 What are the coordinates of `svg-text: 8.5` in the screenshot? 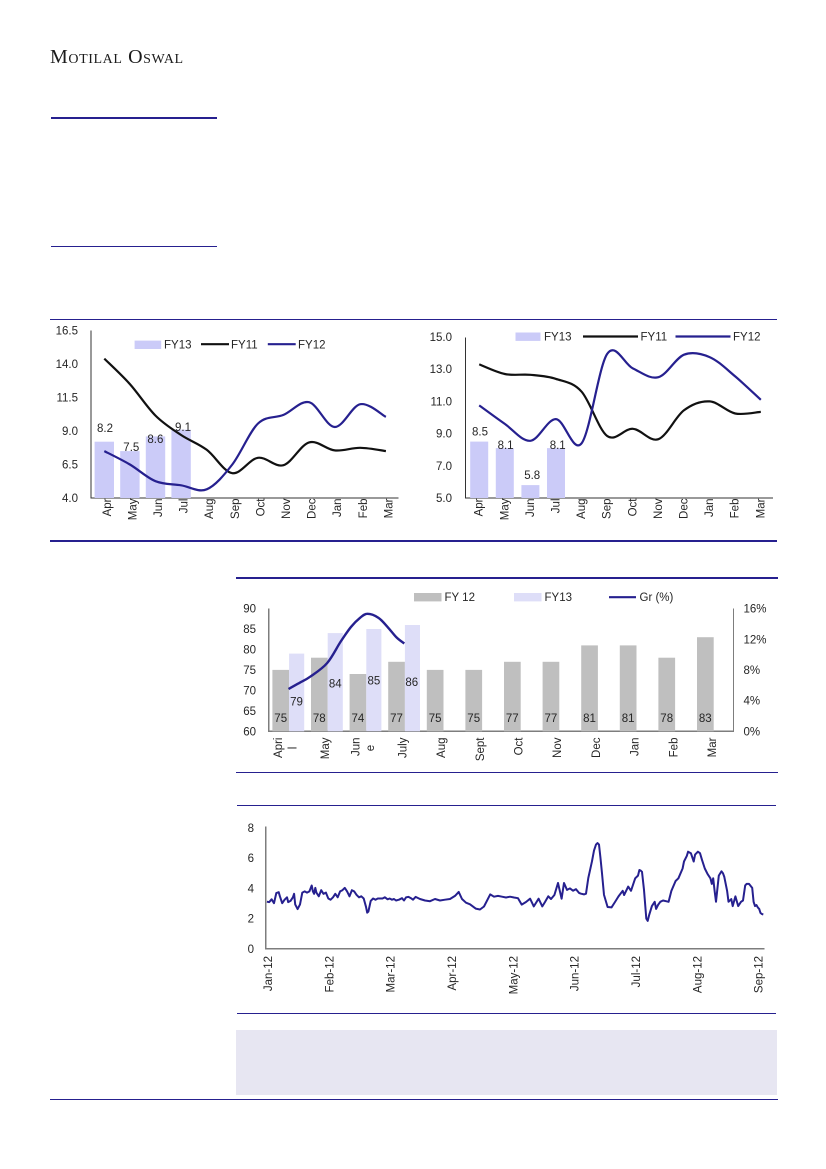 It's located at (480, 432).